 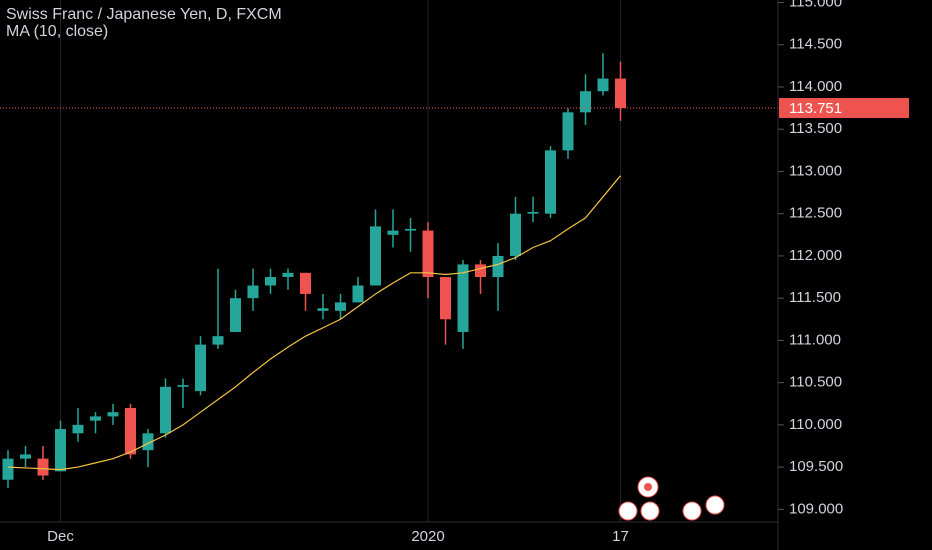 What do you see at coordinates (815, 213) in the screenshot?
I see `y-tick-label: 112.500` at bounding box center [815, 213].